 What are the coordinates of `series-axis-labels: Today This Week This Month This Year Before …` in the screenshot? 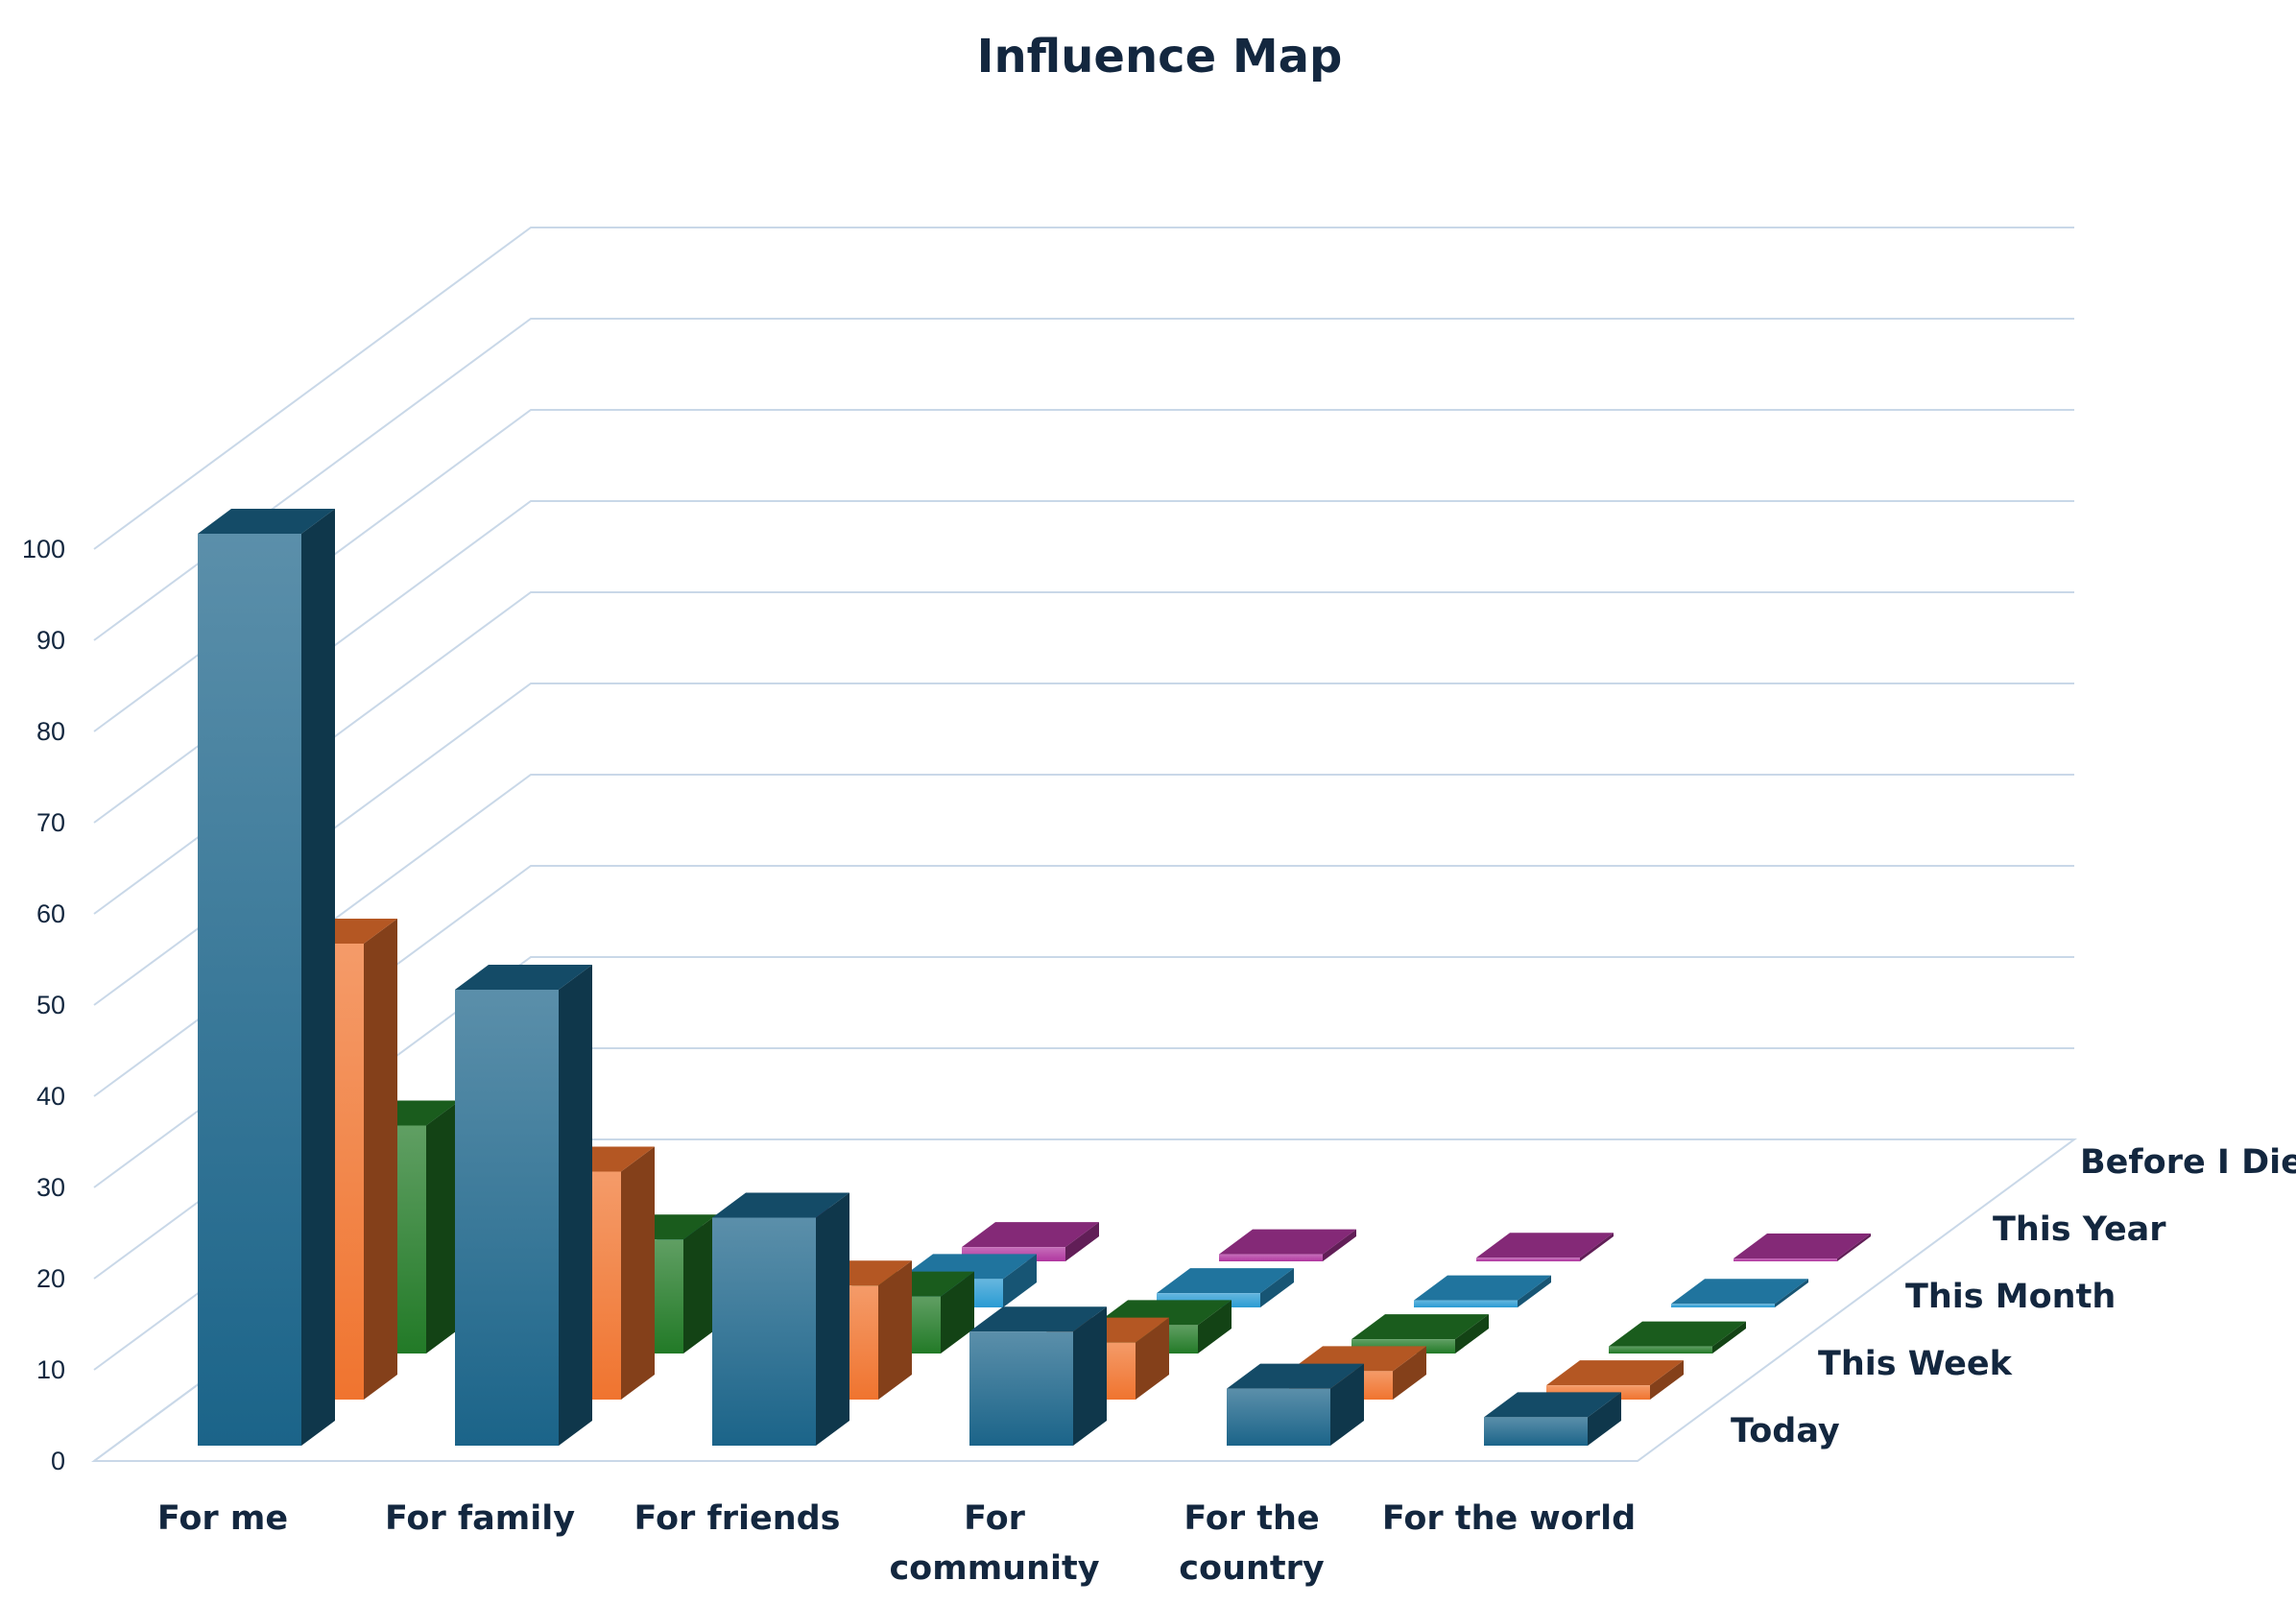 It's located at (2013, 1296).